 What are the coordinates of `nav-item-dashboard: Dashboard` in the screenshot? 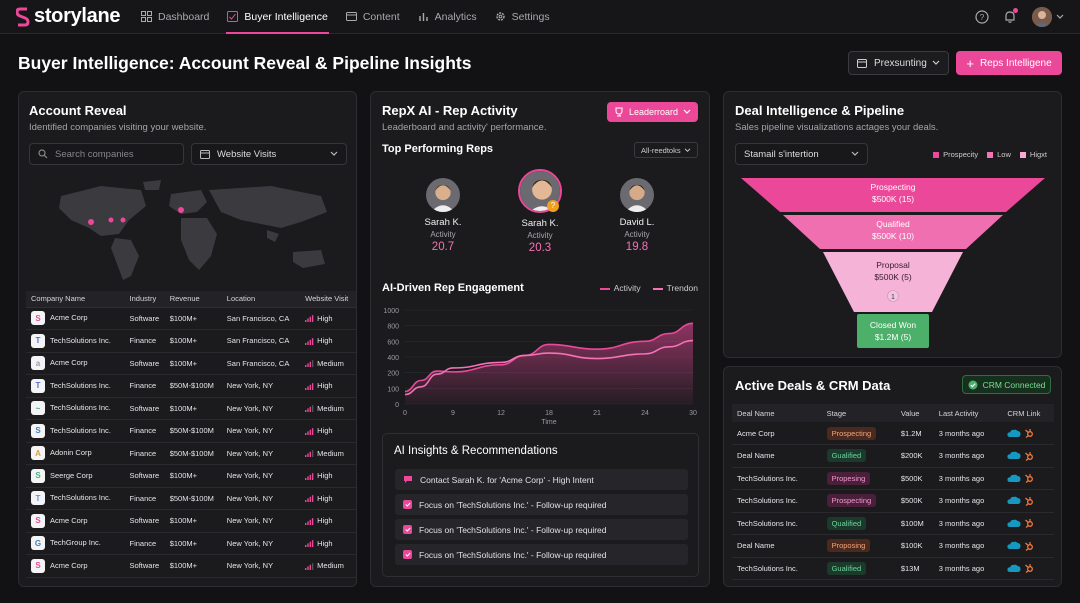 It's located at (175, 17).